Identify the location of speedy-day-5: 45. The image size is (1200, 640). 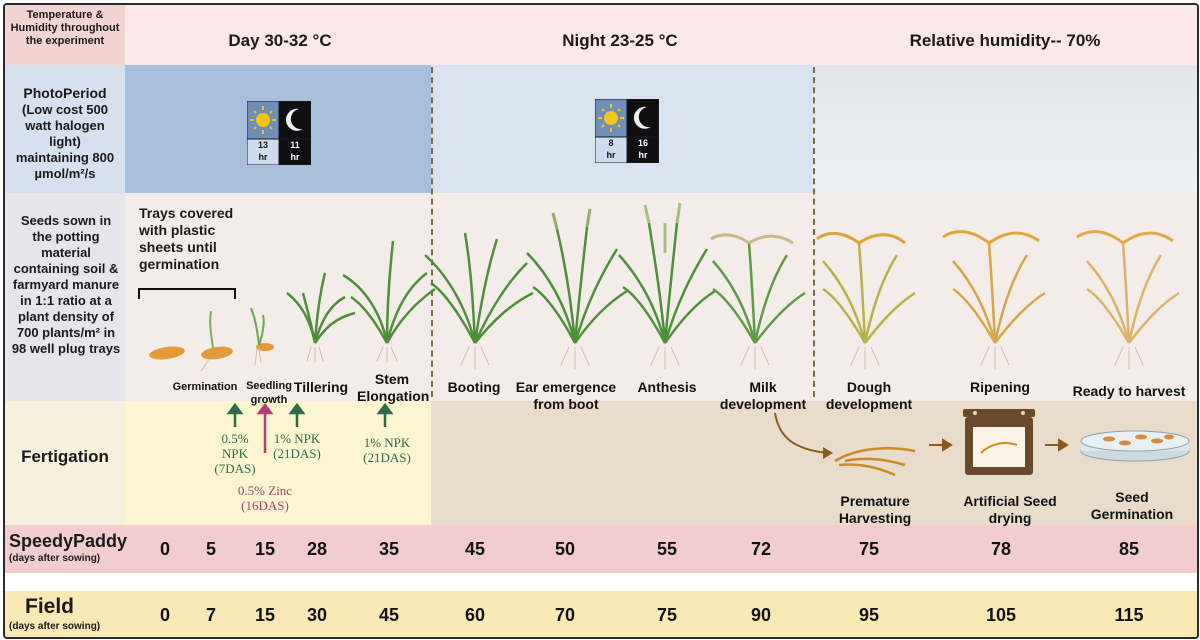
(475, 549).